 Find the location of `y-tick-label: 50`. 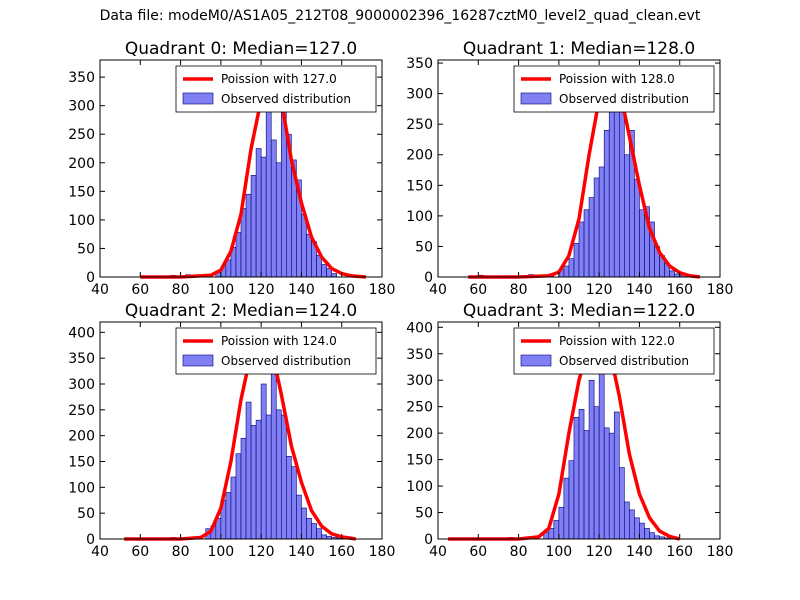

y-tick-label: 50 is located at coordinates (86, 514).